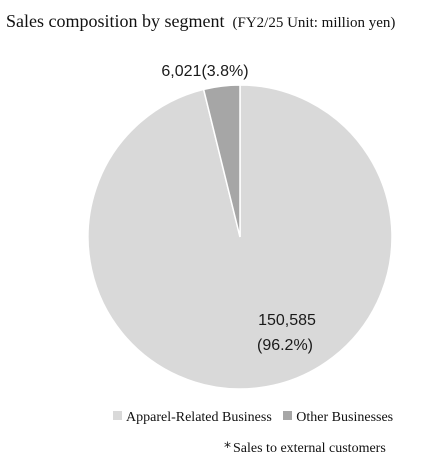 The image size is (428, 467). What do you see at coordinates (199, 417) in the screenshot?
I see `legend-label-apparel: Apparel-Related Business` at bounding box center [199, 417].